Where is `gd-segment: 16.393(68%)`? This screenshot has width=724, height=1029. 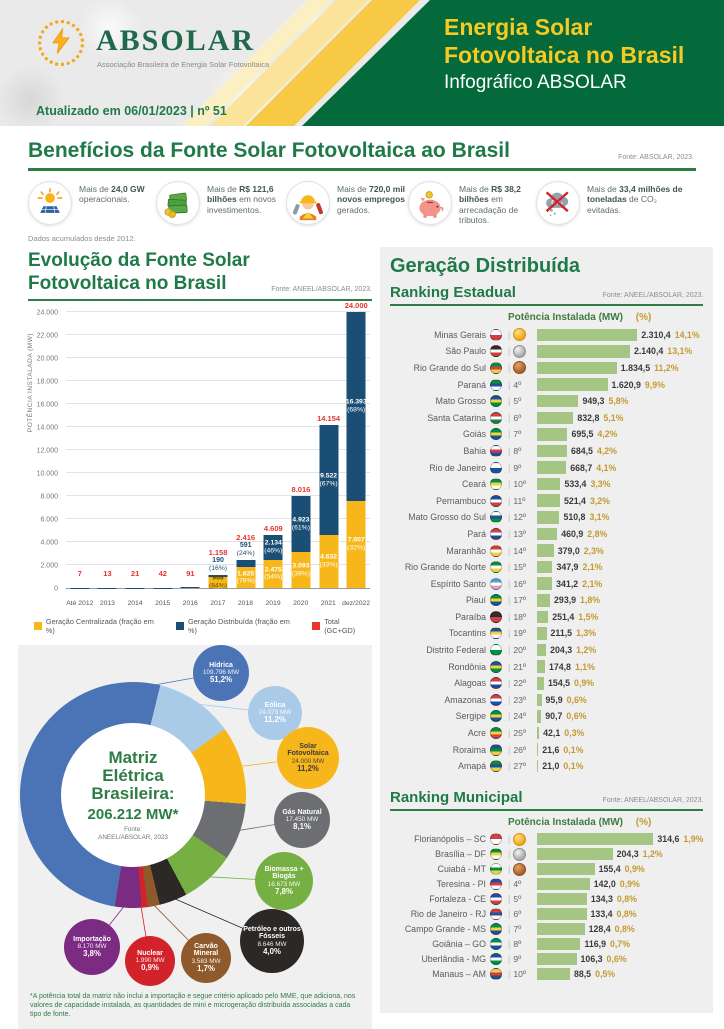 gd-segment: 16.393(68%) is located at coordinates (356, 406).